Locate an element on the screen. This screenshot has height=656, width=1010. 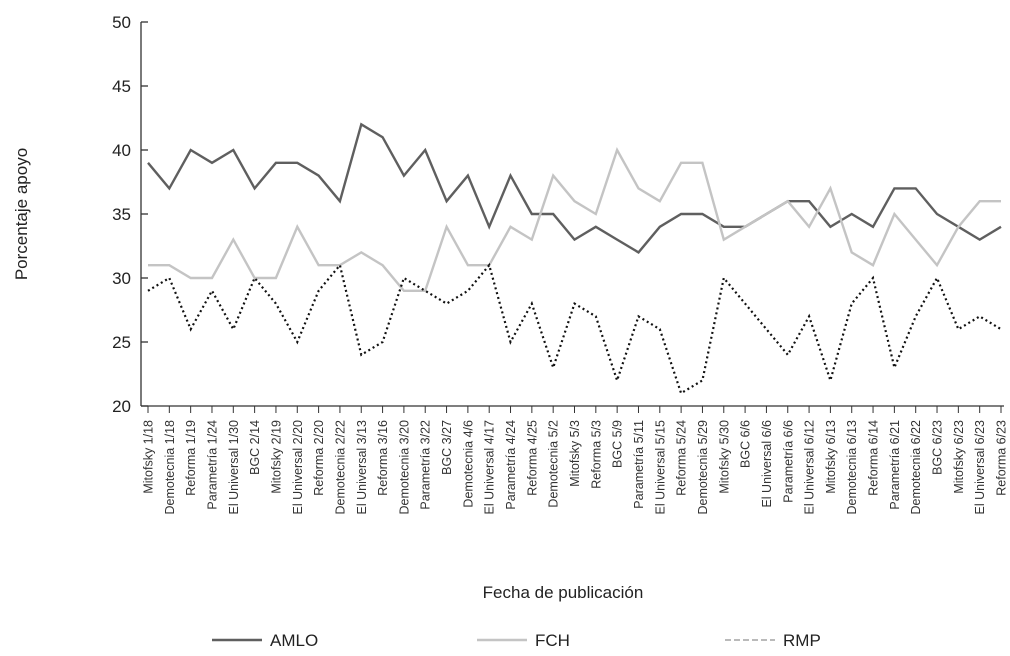
x-tick-label: Demotecnia 5/29 is located at coordinates (703, 467).